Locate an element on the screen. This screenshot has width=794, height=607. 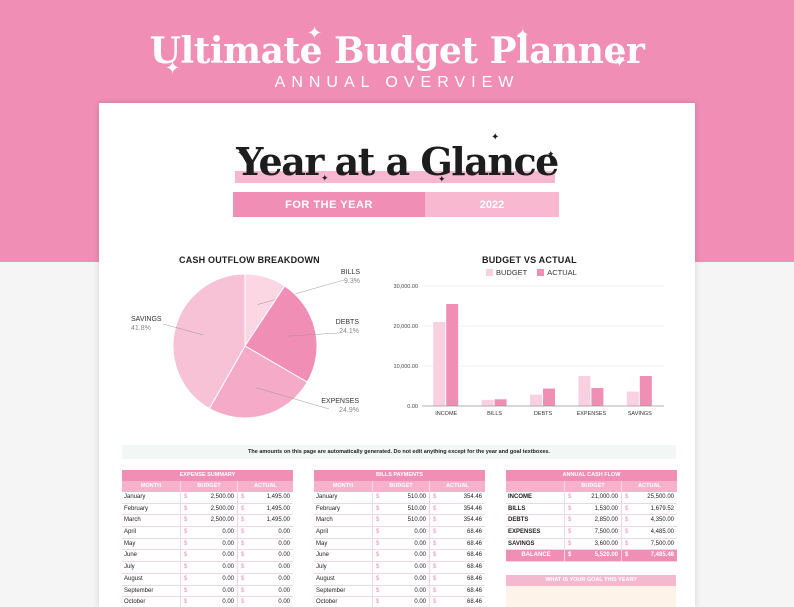
pie-label-savings: SAVINGS 41.8% is located at coordinates (146, 324).